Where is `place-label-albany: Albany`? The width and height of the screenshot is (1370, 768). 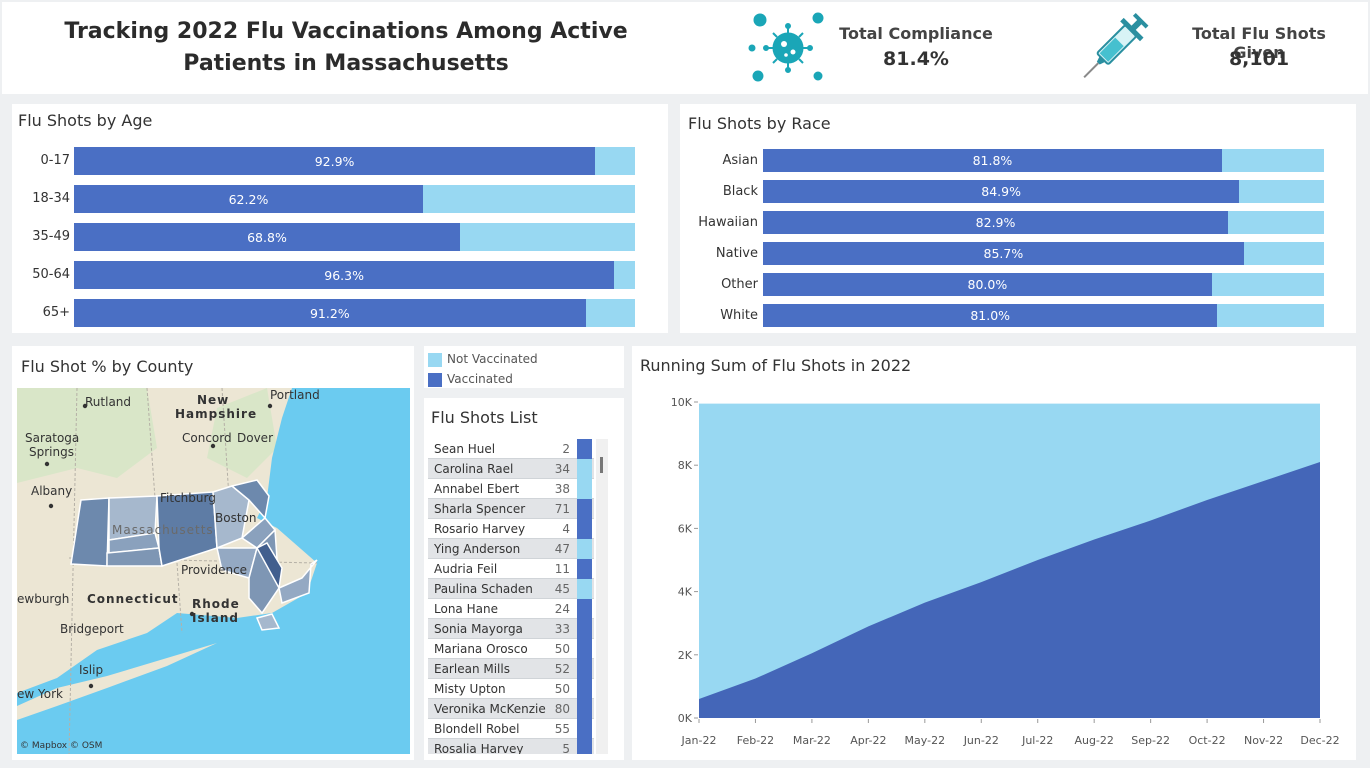
place-label-albany: Albany is located at coordinates (51, 491).